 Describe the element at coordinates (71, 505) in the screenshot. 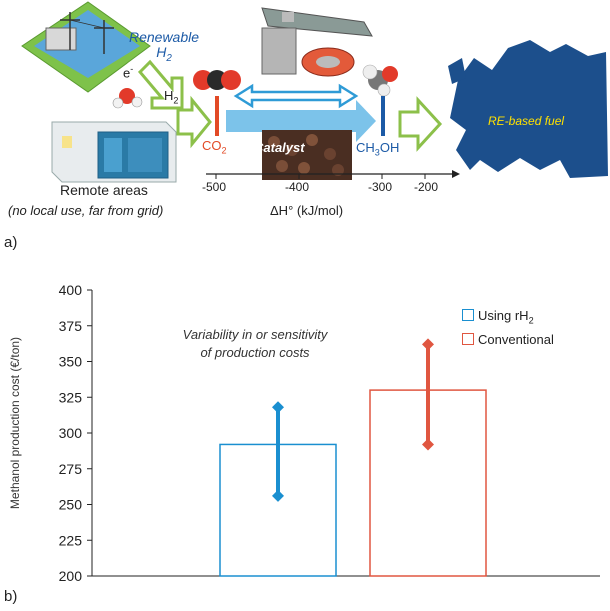

I see `y-tick-label: 250` at that location.